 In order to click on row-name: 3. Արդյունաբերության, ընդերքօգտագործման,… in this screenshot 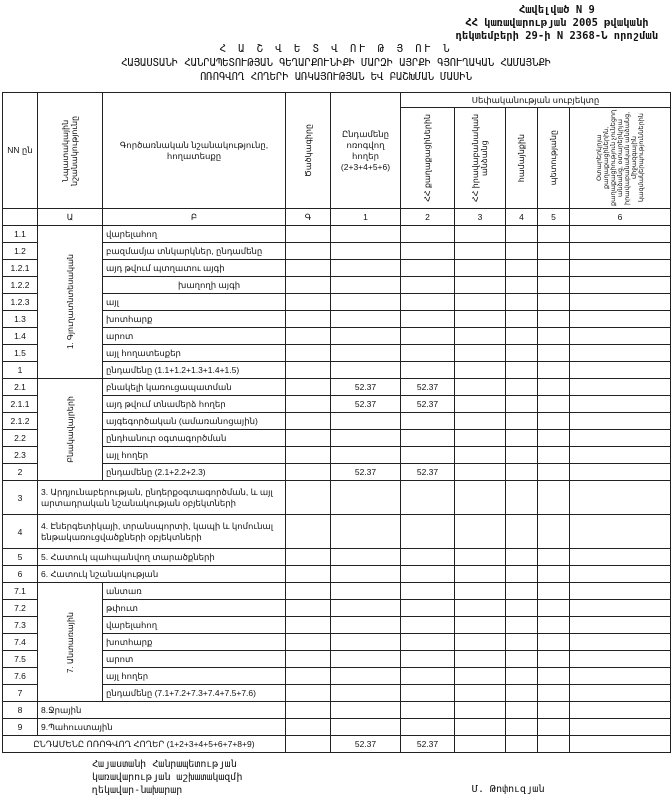, I will do `click(161, 497)`.